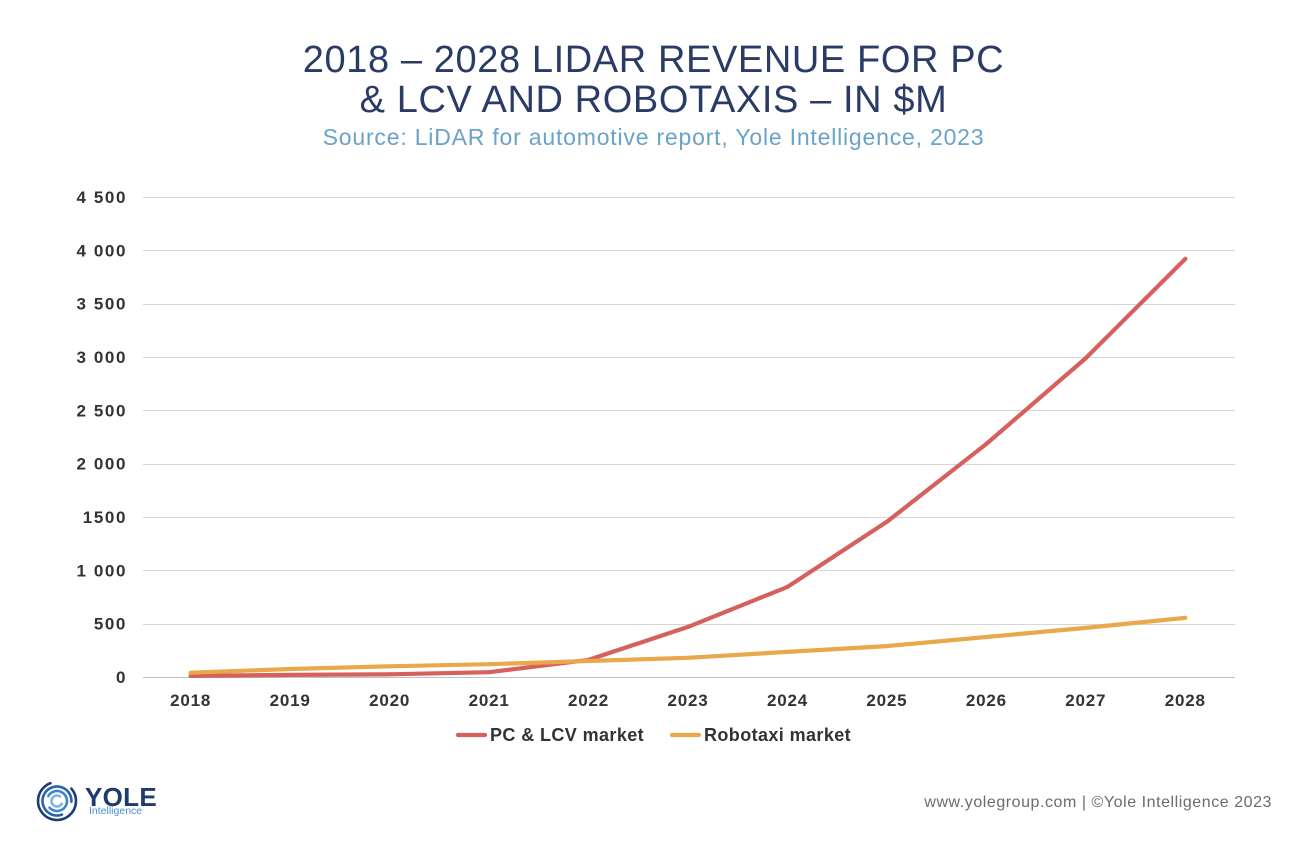 This screenshot has width=1307, height=846. I want to click on y-tick-label: 4 000, so click(101, 250).